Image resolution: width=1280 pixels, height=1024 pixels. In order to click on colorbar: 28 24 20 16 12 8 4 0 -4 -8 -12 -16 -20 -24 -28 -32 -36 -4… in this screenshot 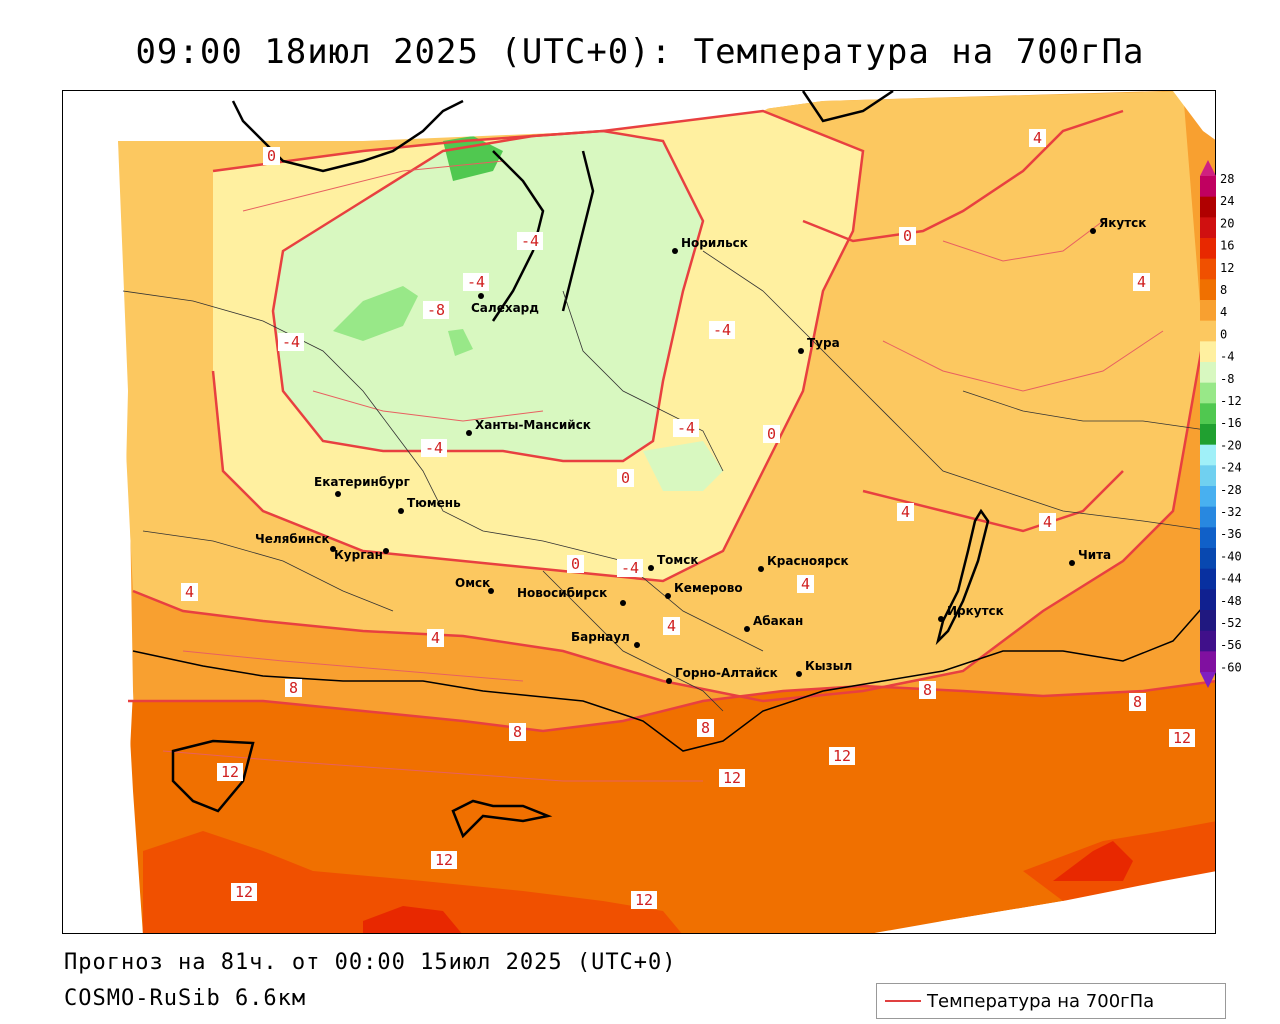, I will do `click(1221, 424)`.